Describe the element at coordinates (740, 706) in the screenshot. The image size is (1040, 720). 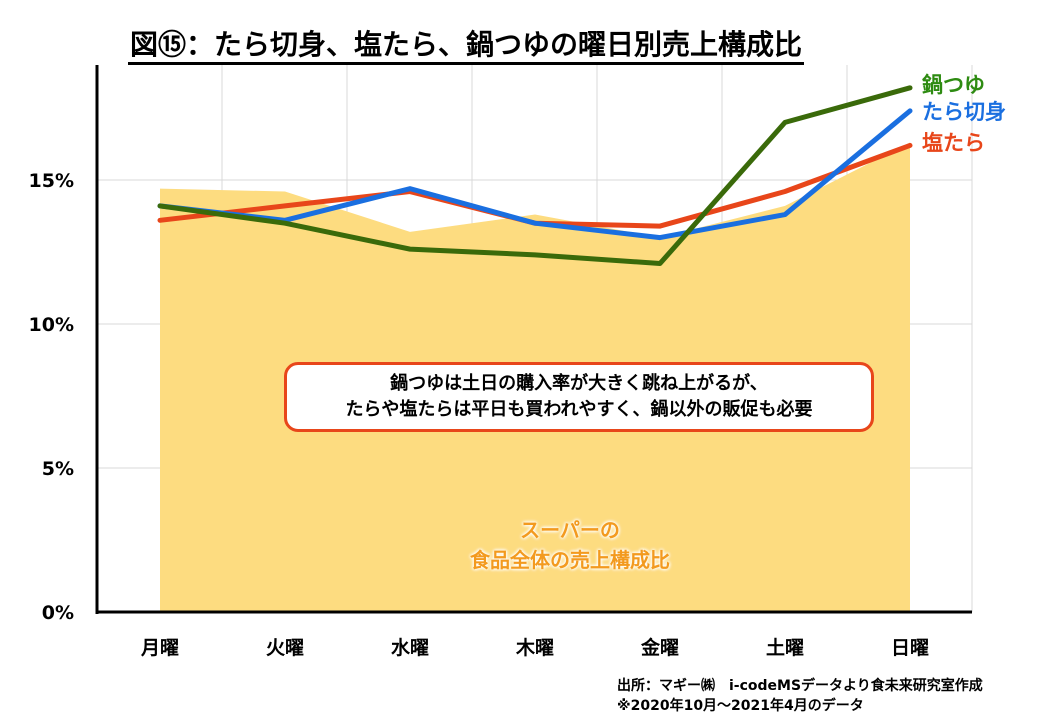
I see `source-line2: ※2020年10月～2021年4月のデータ` at that location.